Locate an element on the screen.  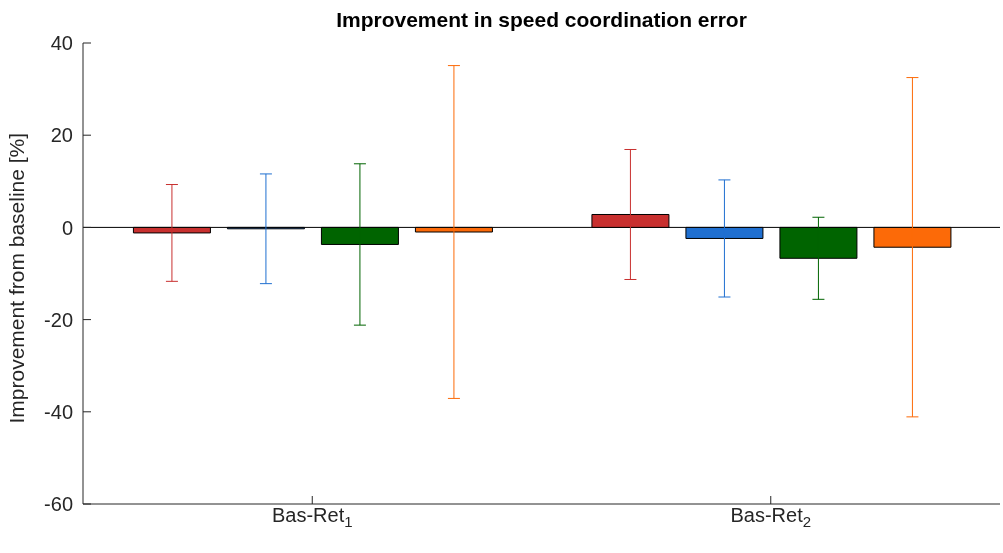
chart-title: Improvement in speed coordination error is located at coordinates (541, 20).